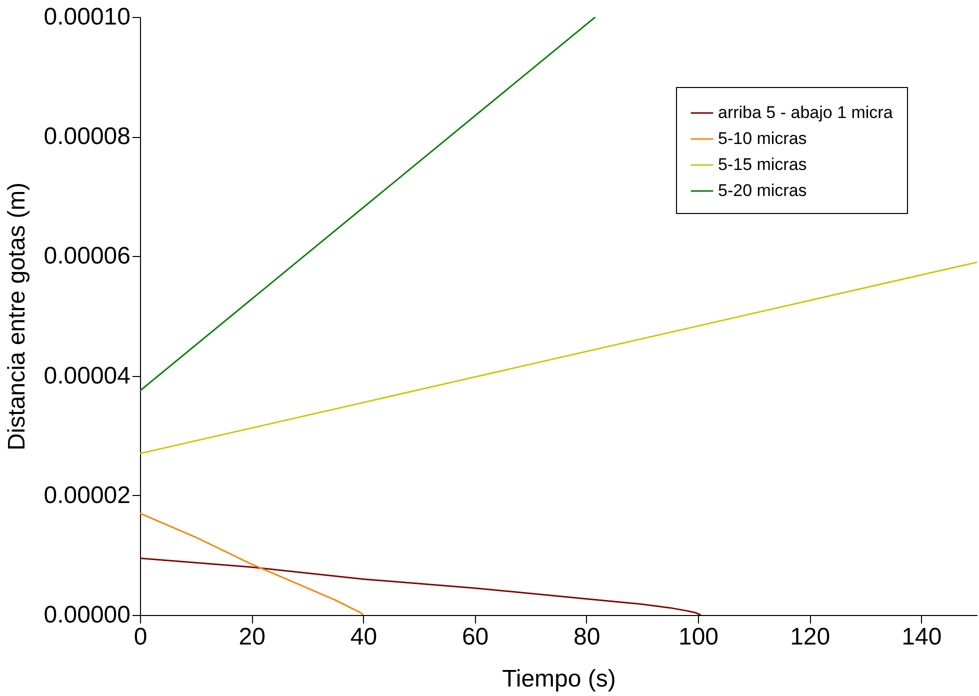  I want to click on y-tick-label: 0.00002, so click(87, 495).